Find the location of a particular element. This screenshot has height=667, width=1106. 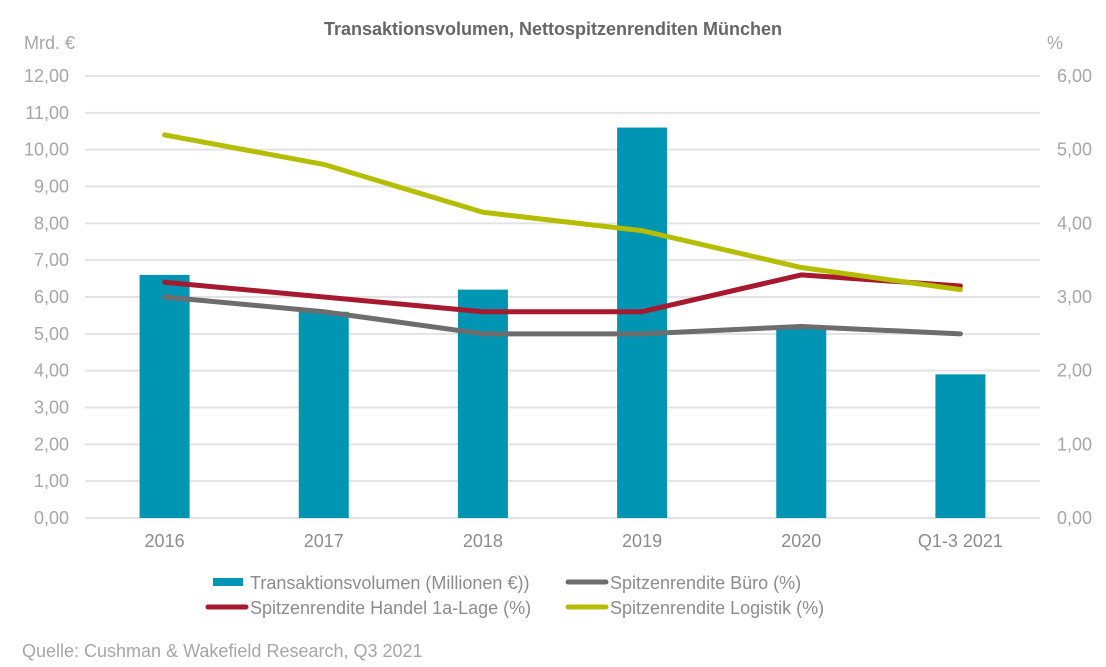

right-tick-label: 6,00 is located at coordinates (1074, 76).